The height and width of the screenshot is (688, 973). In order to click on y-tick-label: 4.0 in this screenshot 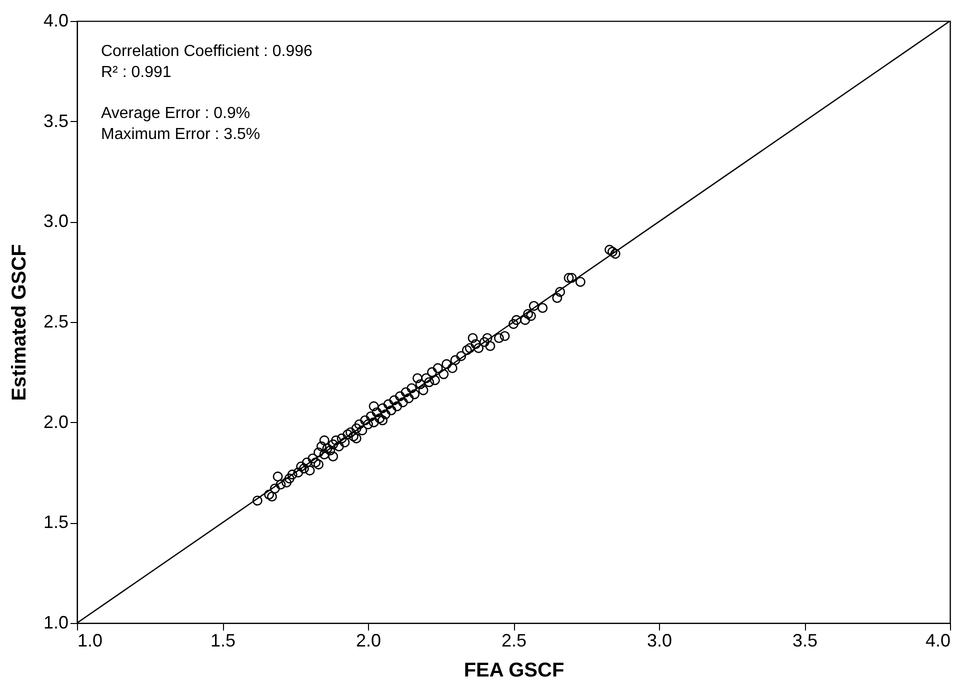, I will do `click(55, 20)`.